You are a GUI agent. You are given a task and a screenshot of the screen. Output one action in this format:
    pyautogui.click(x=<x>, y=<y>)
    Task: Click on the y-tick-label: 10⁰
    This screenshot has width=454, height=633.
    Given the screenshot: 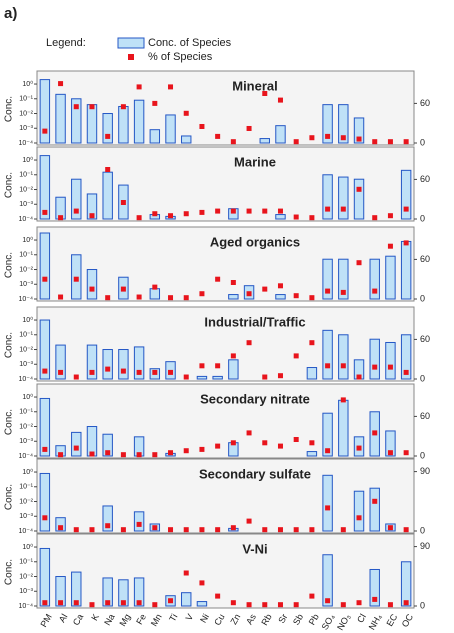 What is the action you would take?
    pyautogui.click(x=27, y=160)
    